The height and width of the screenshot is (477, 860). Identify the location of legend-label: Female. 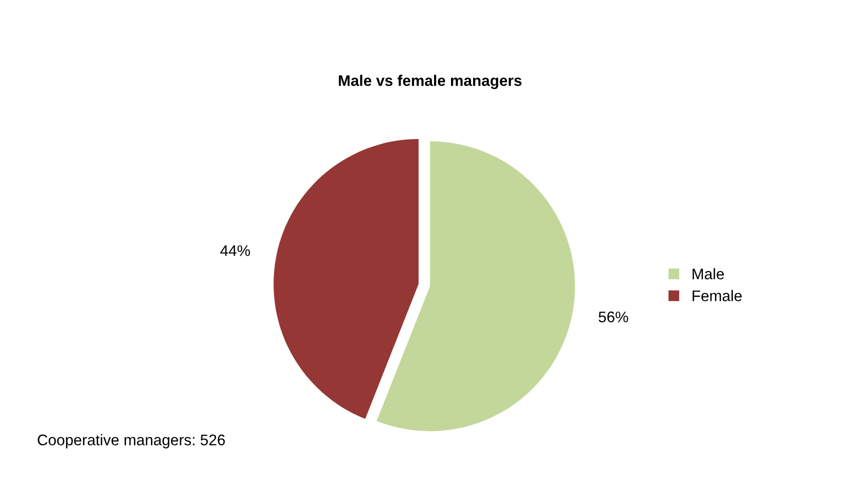
(717, 296).